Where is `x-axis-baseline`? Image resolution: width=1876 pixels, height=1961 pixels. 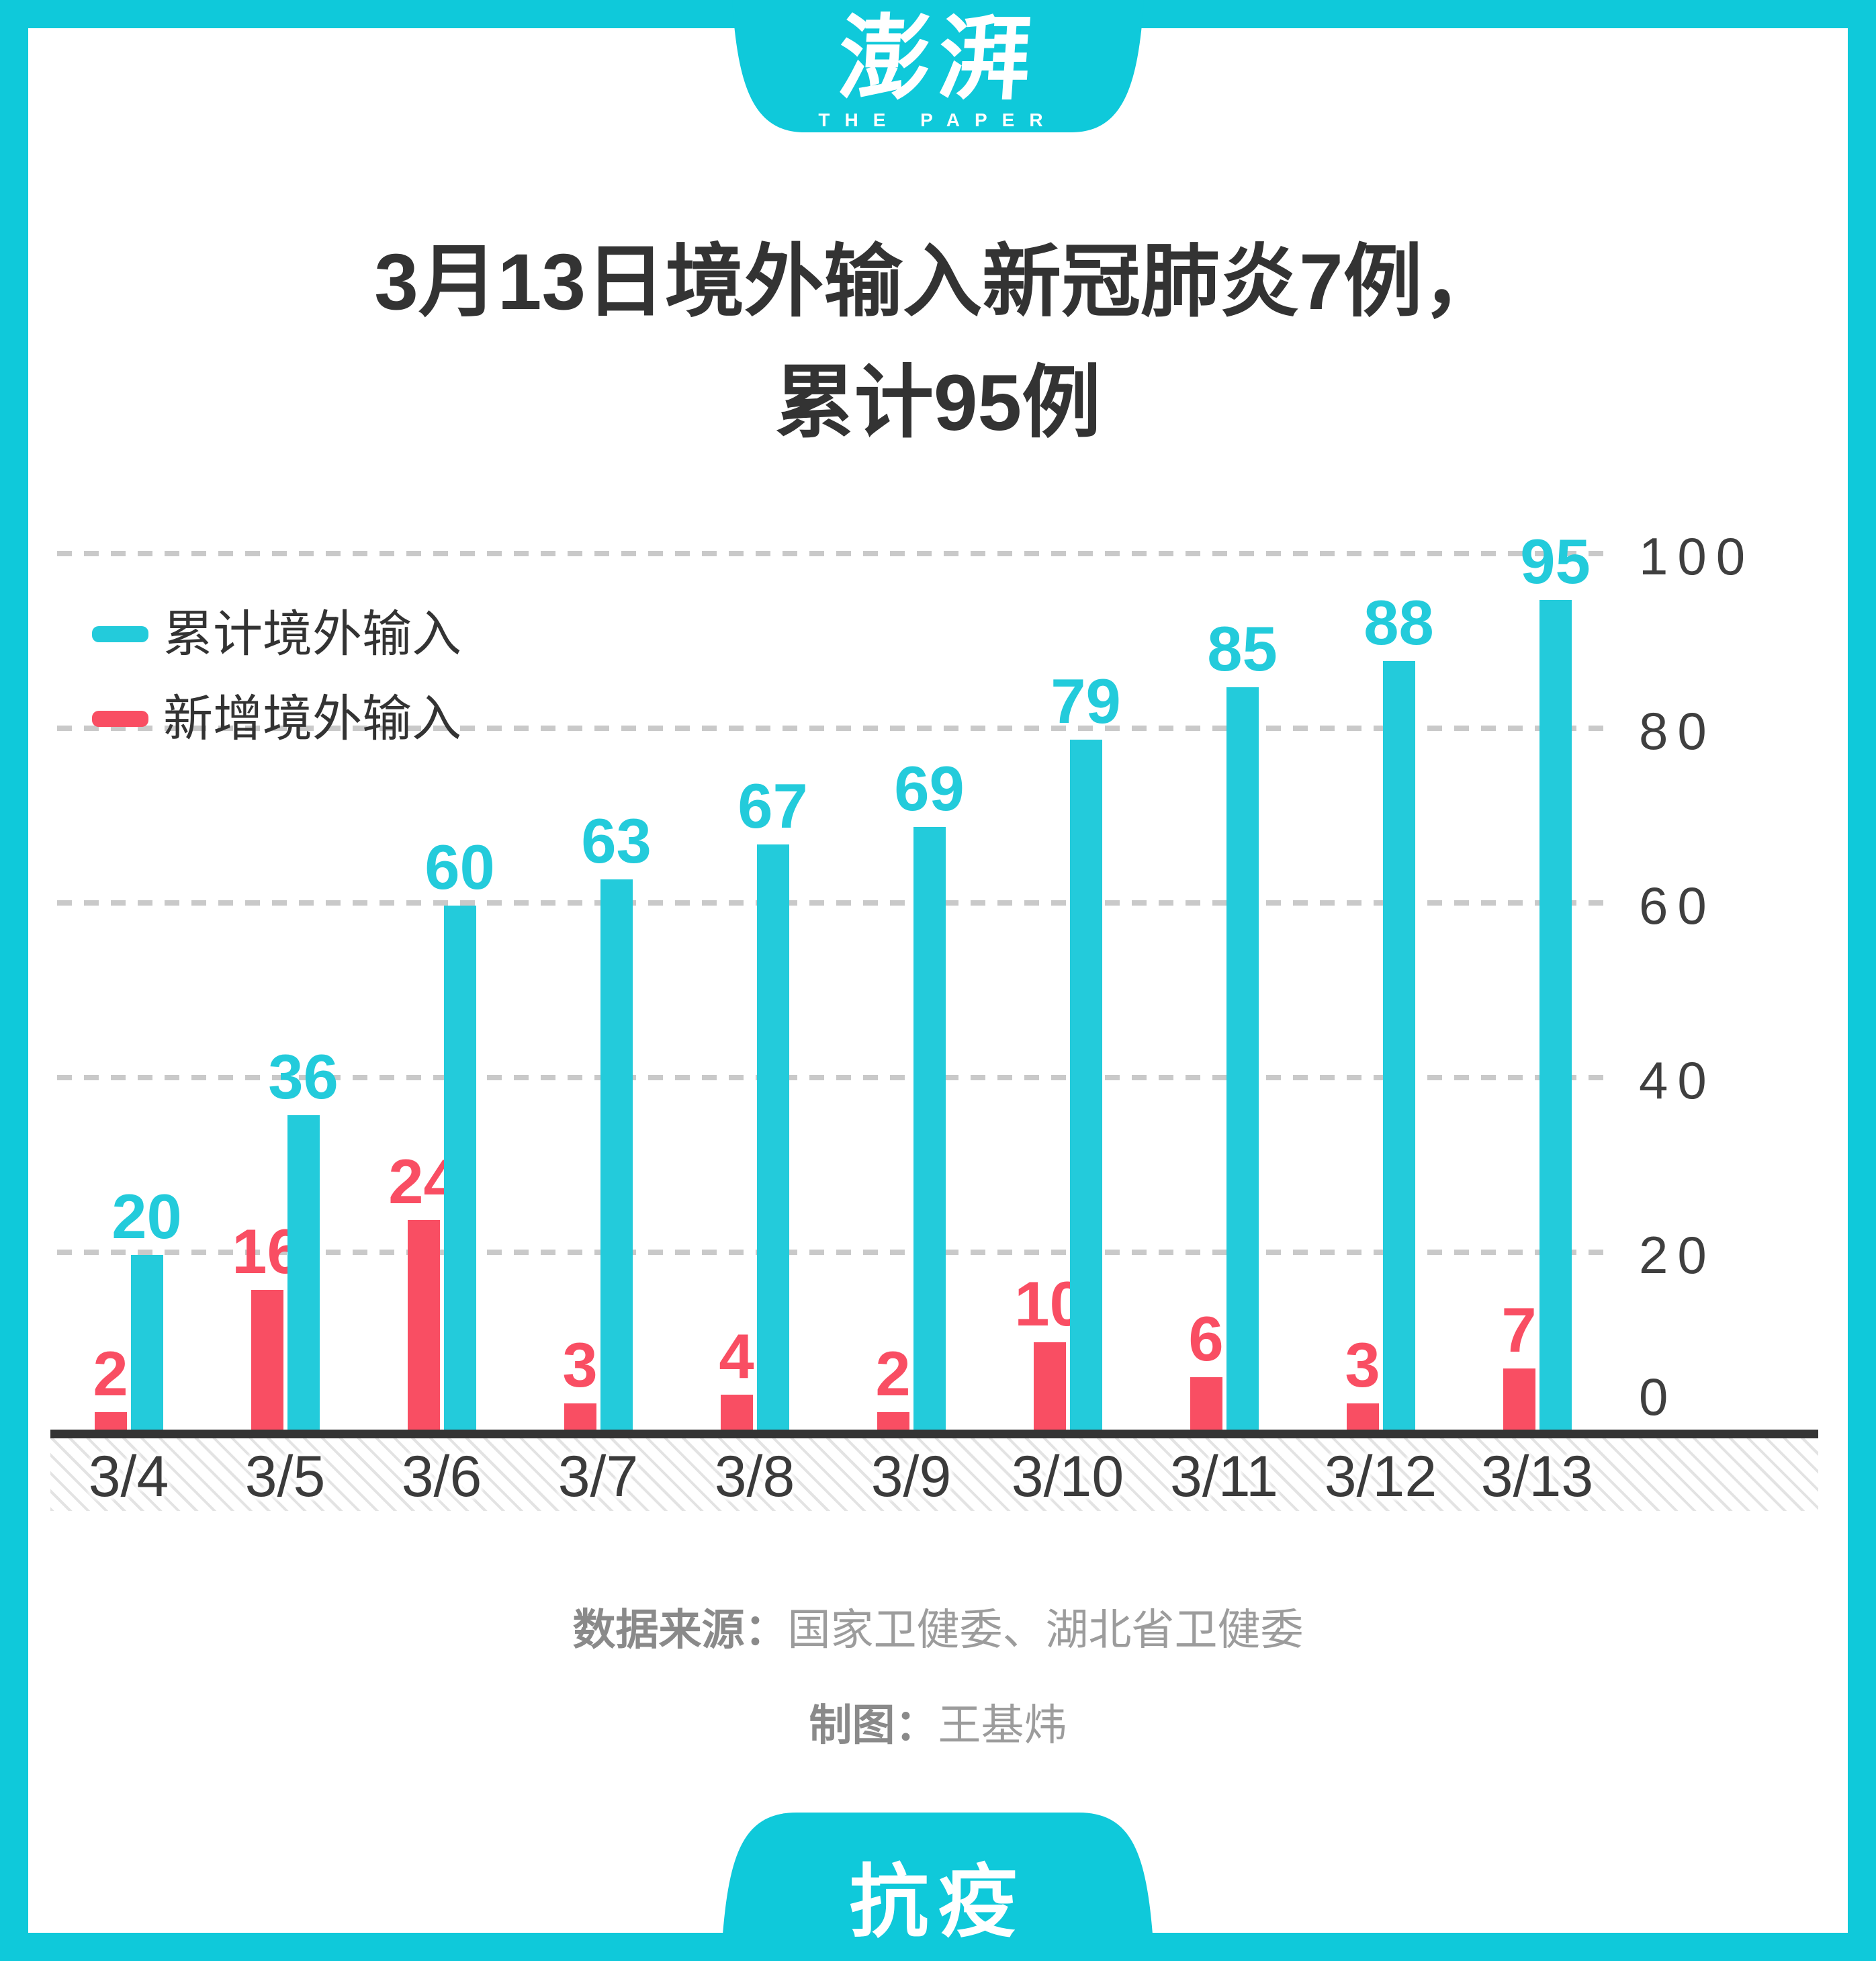
x-axis-baseline is located at coordinates (934, 1434).